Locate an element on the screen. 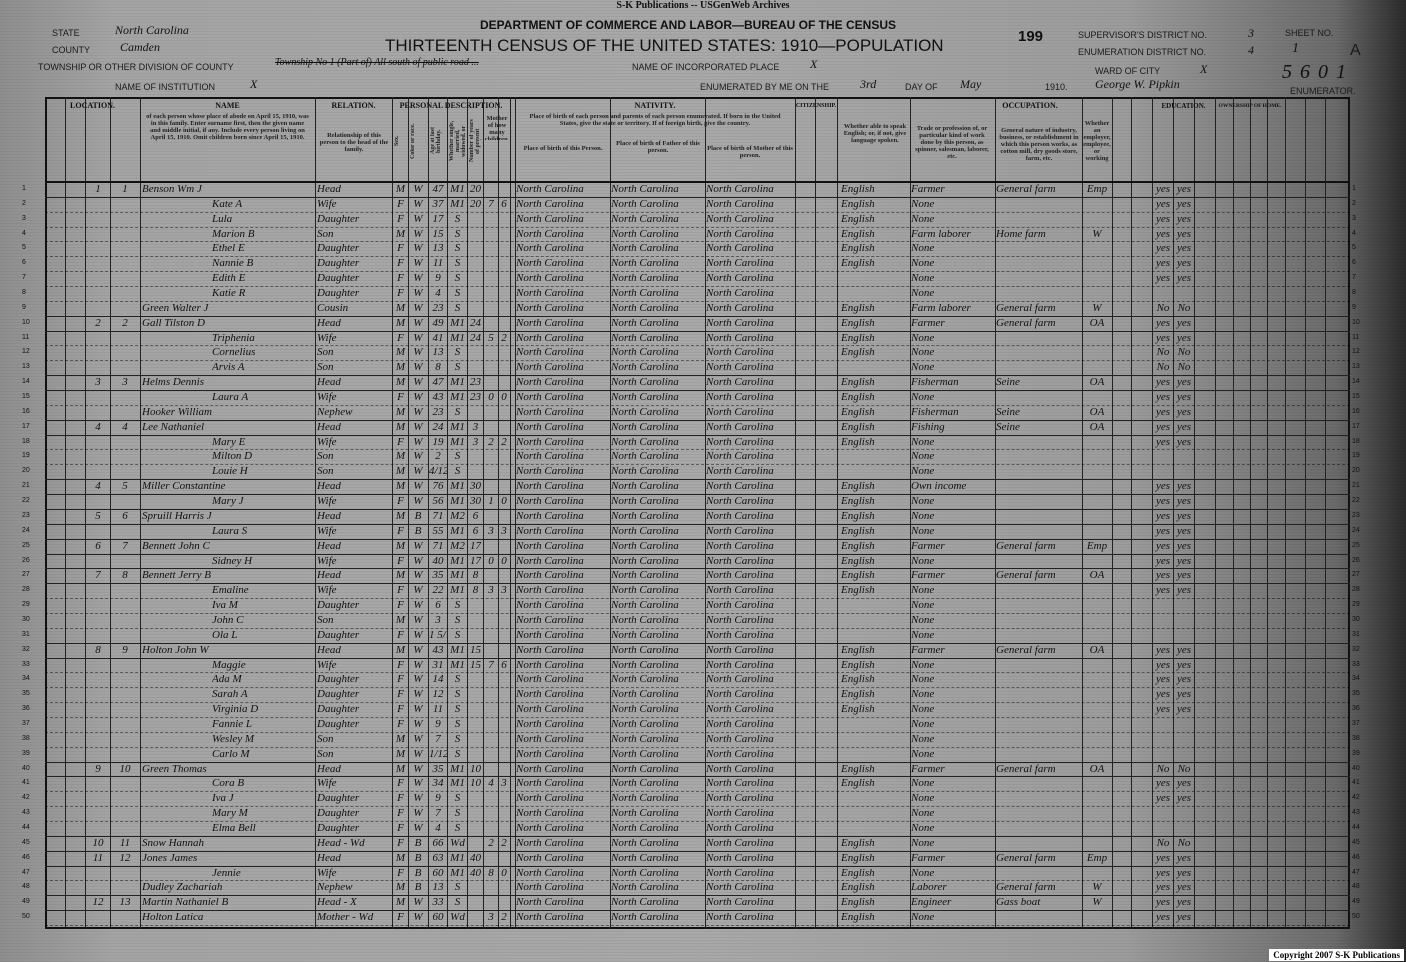  cell-occ: Fisherman is located at coordinates (935, 382).